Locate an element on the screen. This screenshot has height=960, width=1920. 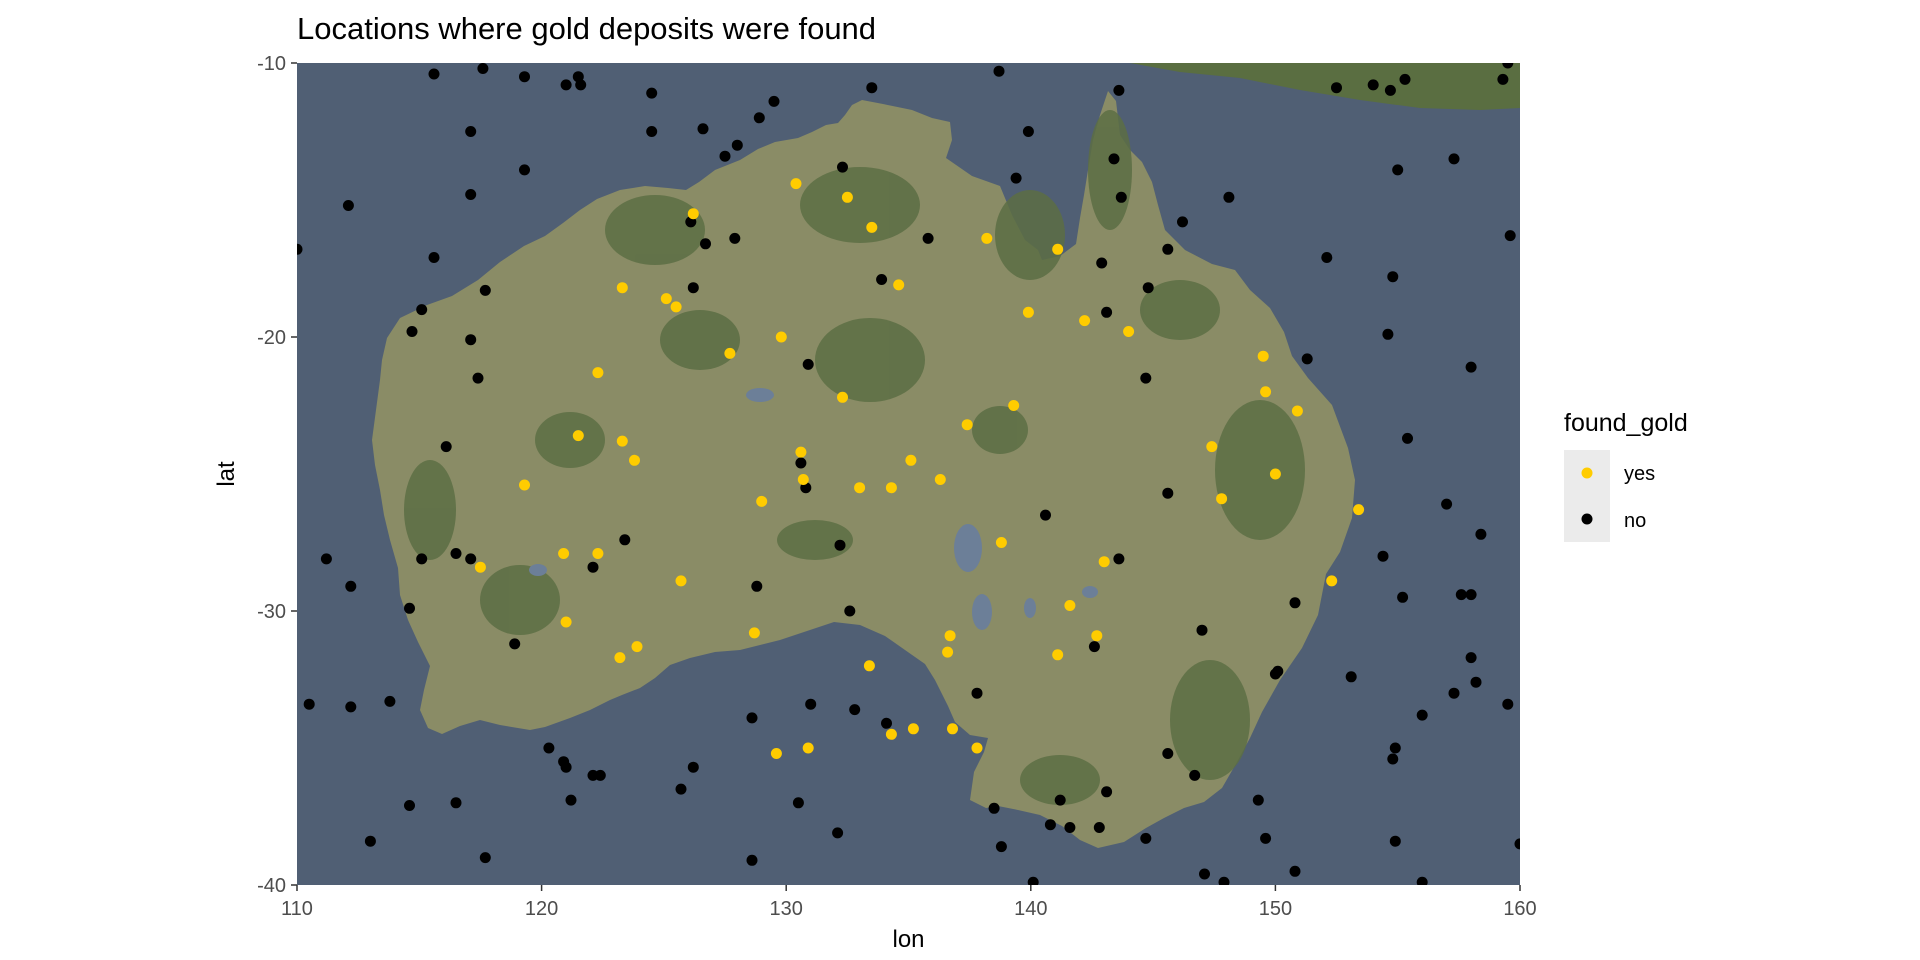
y-tick-label: -10 is located at coordinates (271, 64).